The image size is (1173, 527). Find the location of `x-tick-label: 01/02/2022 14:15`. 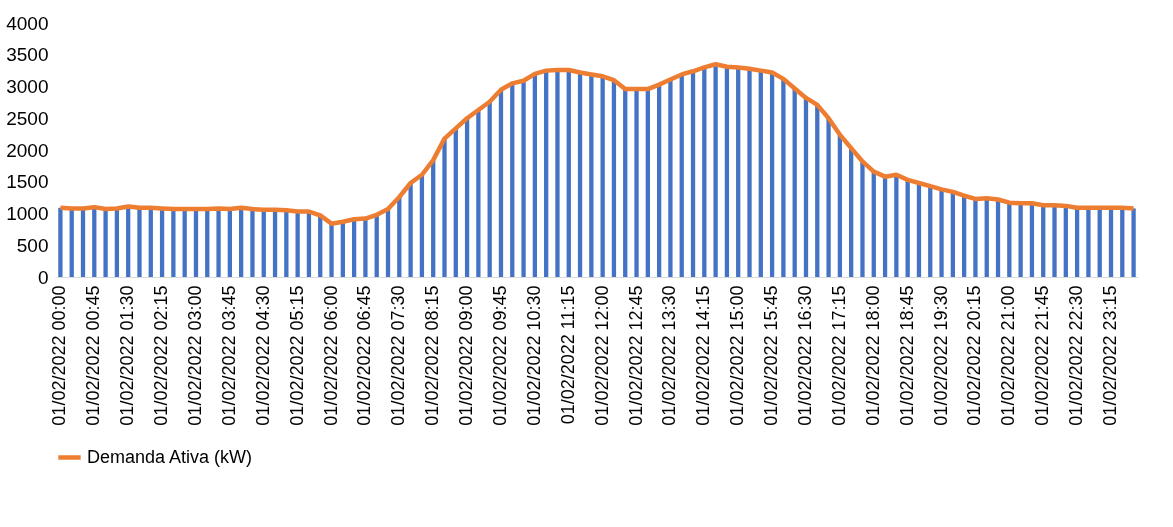

x-tick-label: 01/02/2022 14:15 is located at coordinates (703, 355).